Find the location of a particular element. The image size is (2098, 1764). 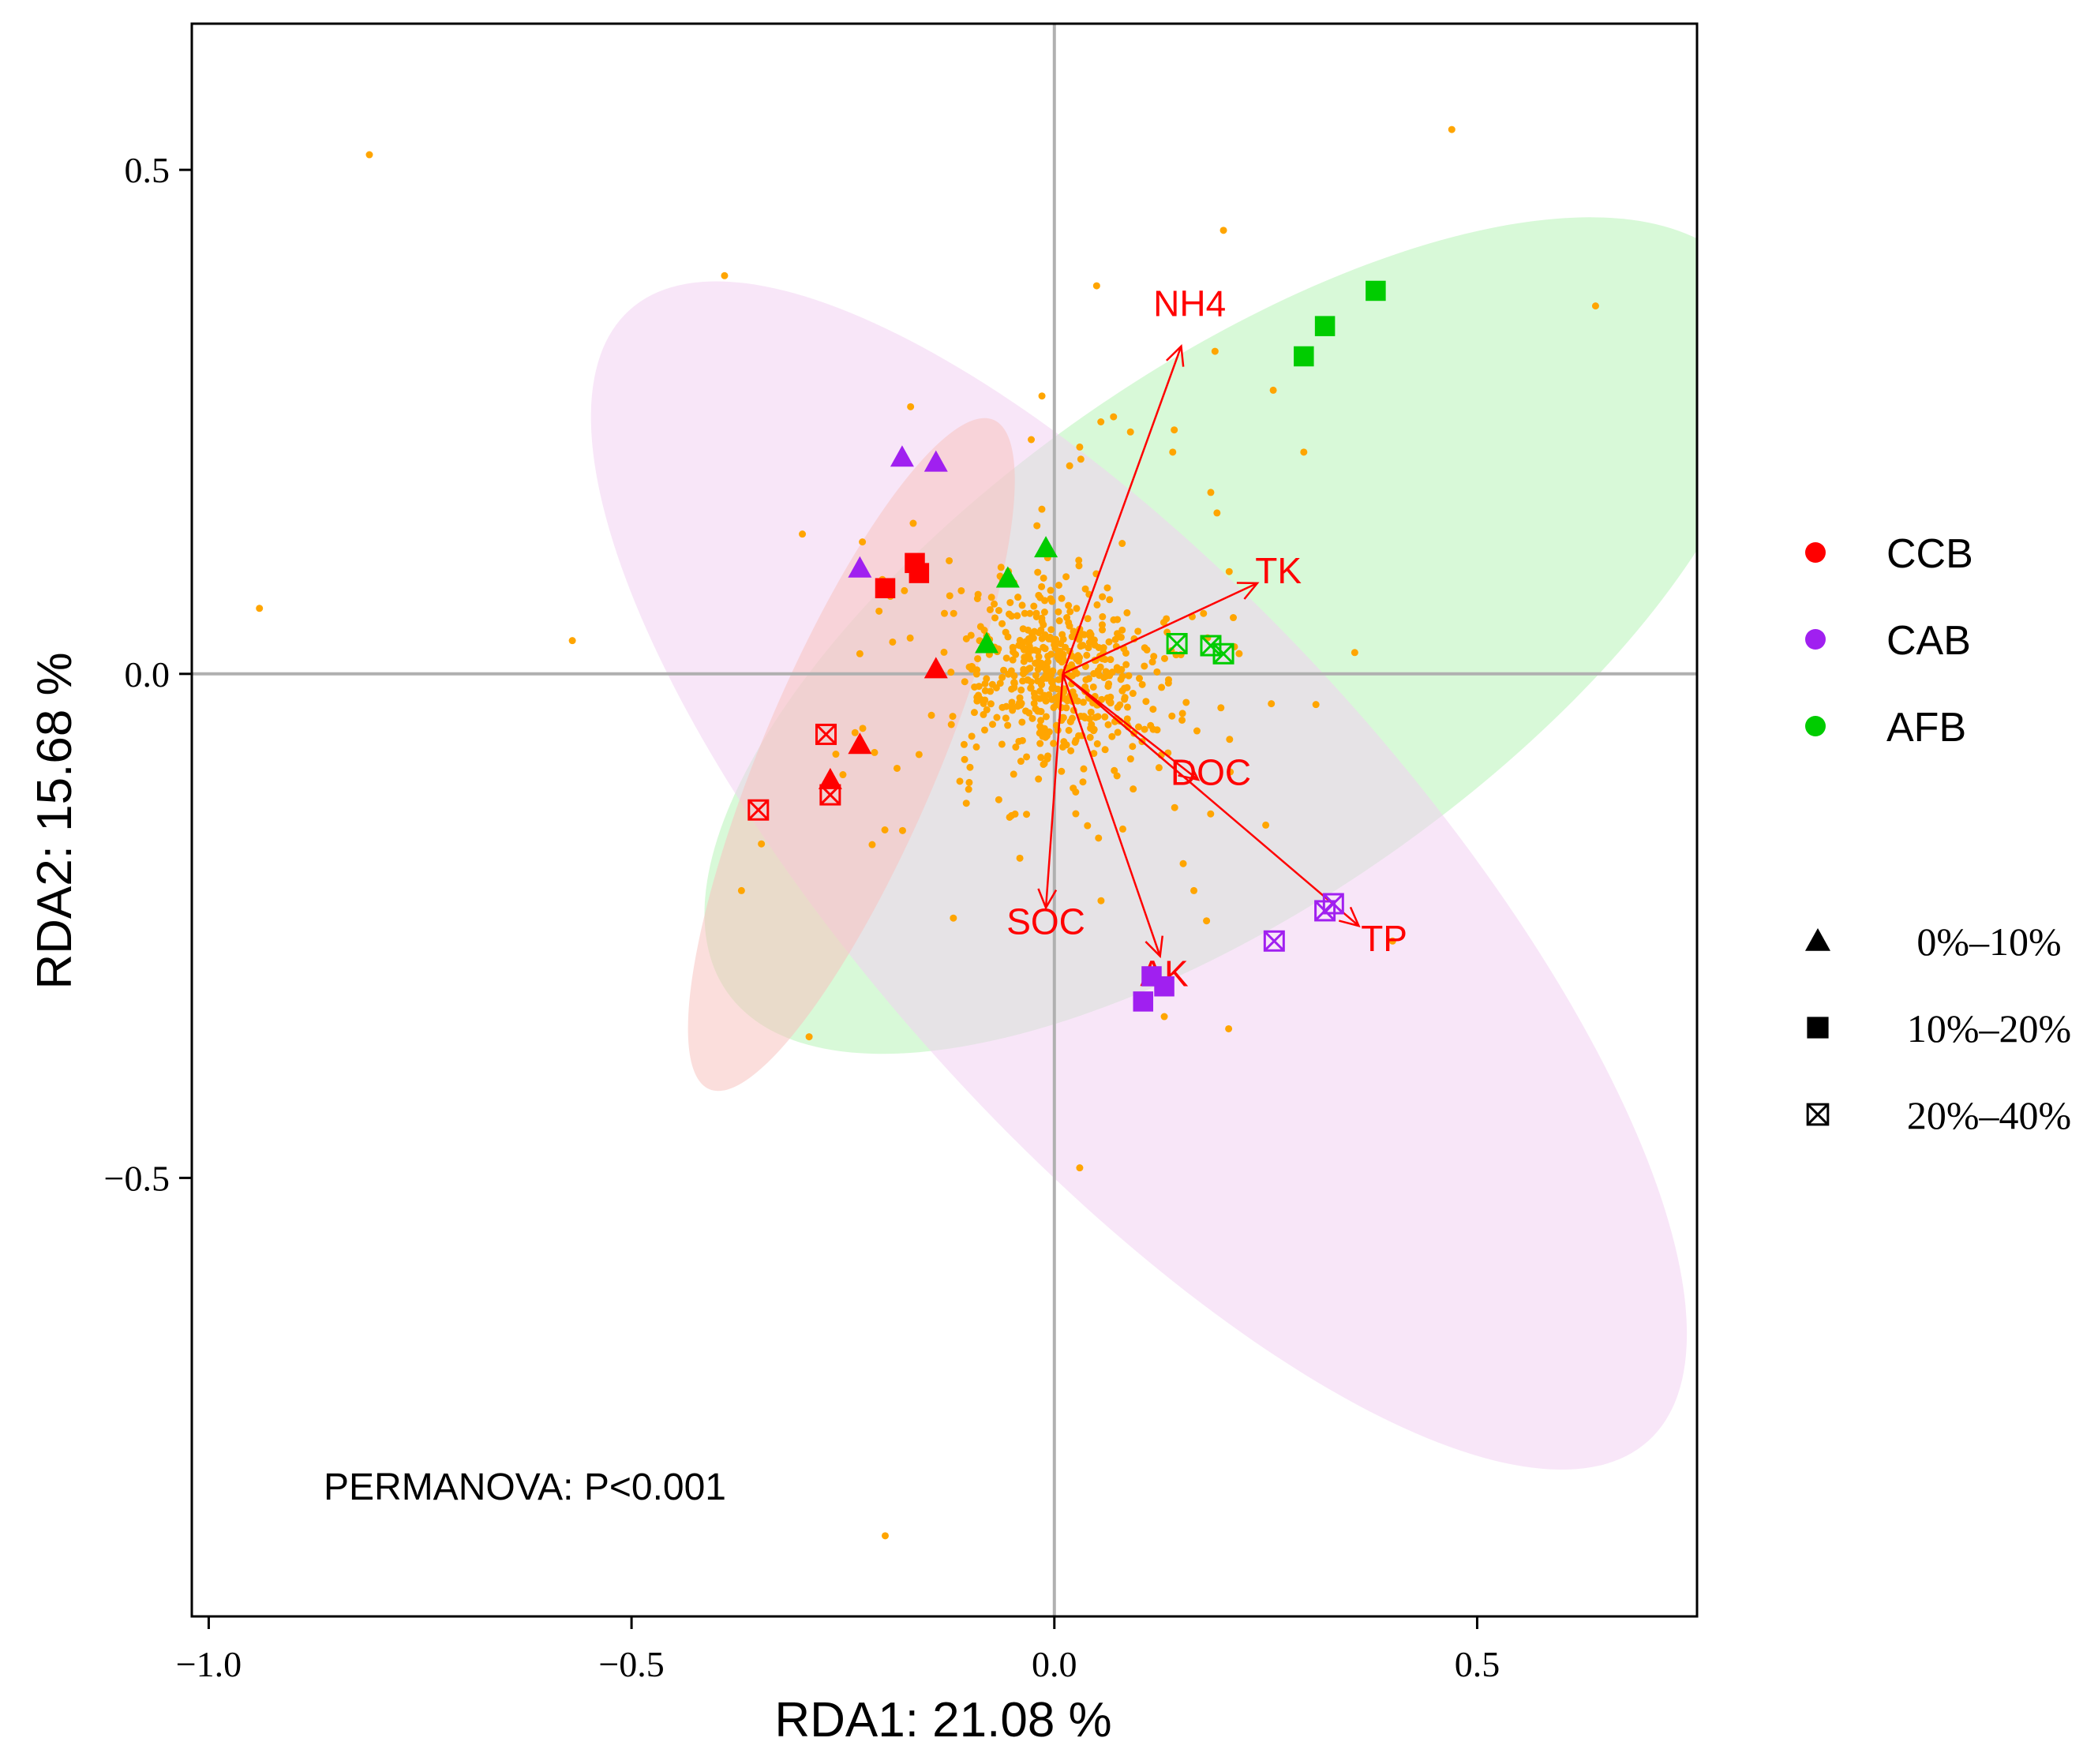

arrow-label-soc: SOC is located at coordinates (1045, 921).